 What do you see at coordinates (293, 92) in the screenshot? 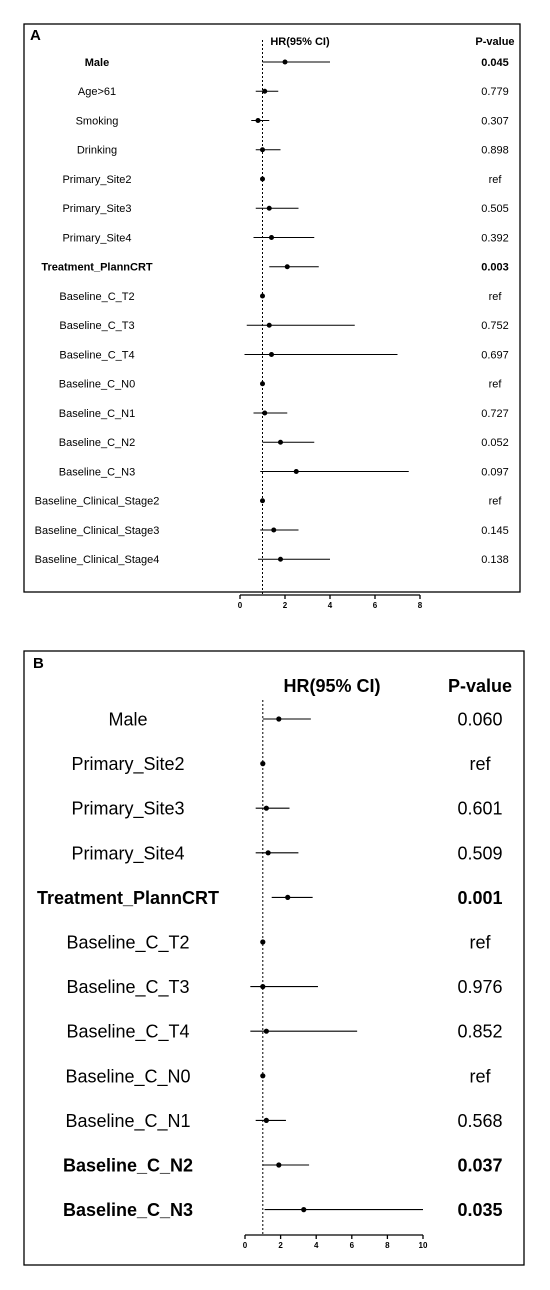
I see `forest-row: Age>61 0.779` at bounding box center [293, 92].